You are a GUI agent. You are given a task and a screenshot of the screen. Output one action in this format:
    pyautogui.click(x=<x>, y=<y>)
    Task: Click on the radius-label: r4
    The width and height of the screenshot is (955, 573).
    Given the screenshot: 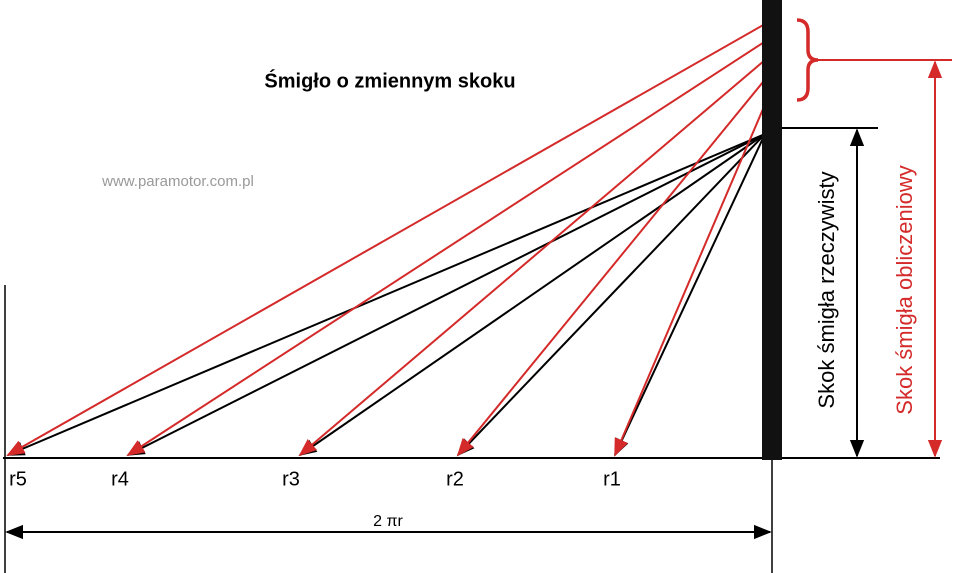 What is the action you would take?
    pyautogui.click(x=120, y=479)
    